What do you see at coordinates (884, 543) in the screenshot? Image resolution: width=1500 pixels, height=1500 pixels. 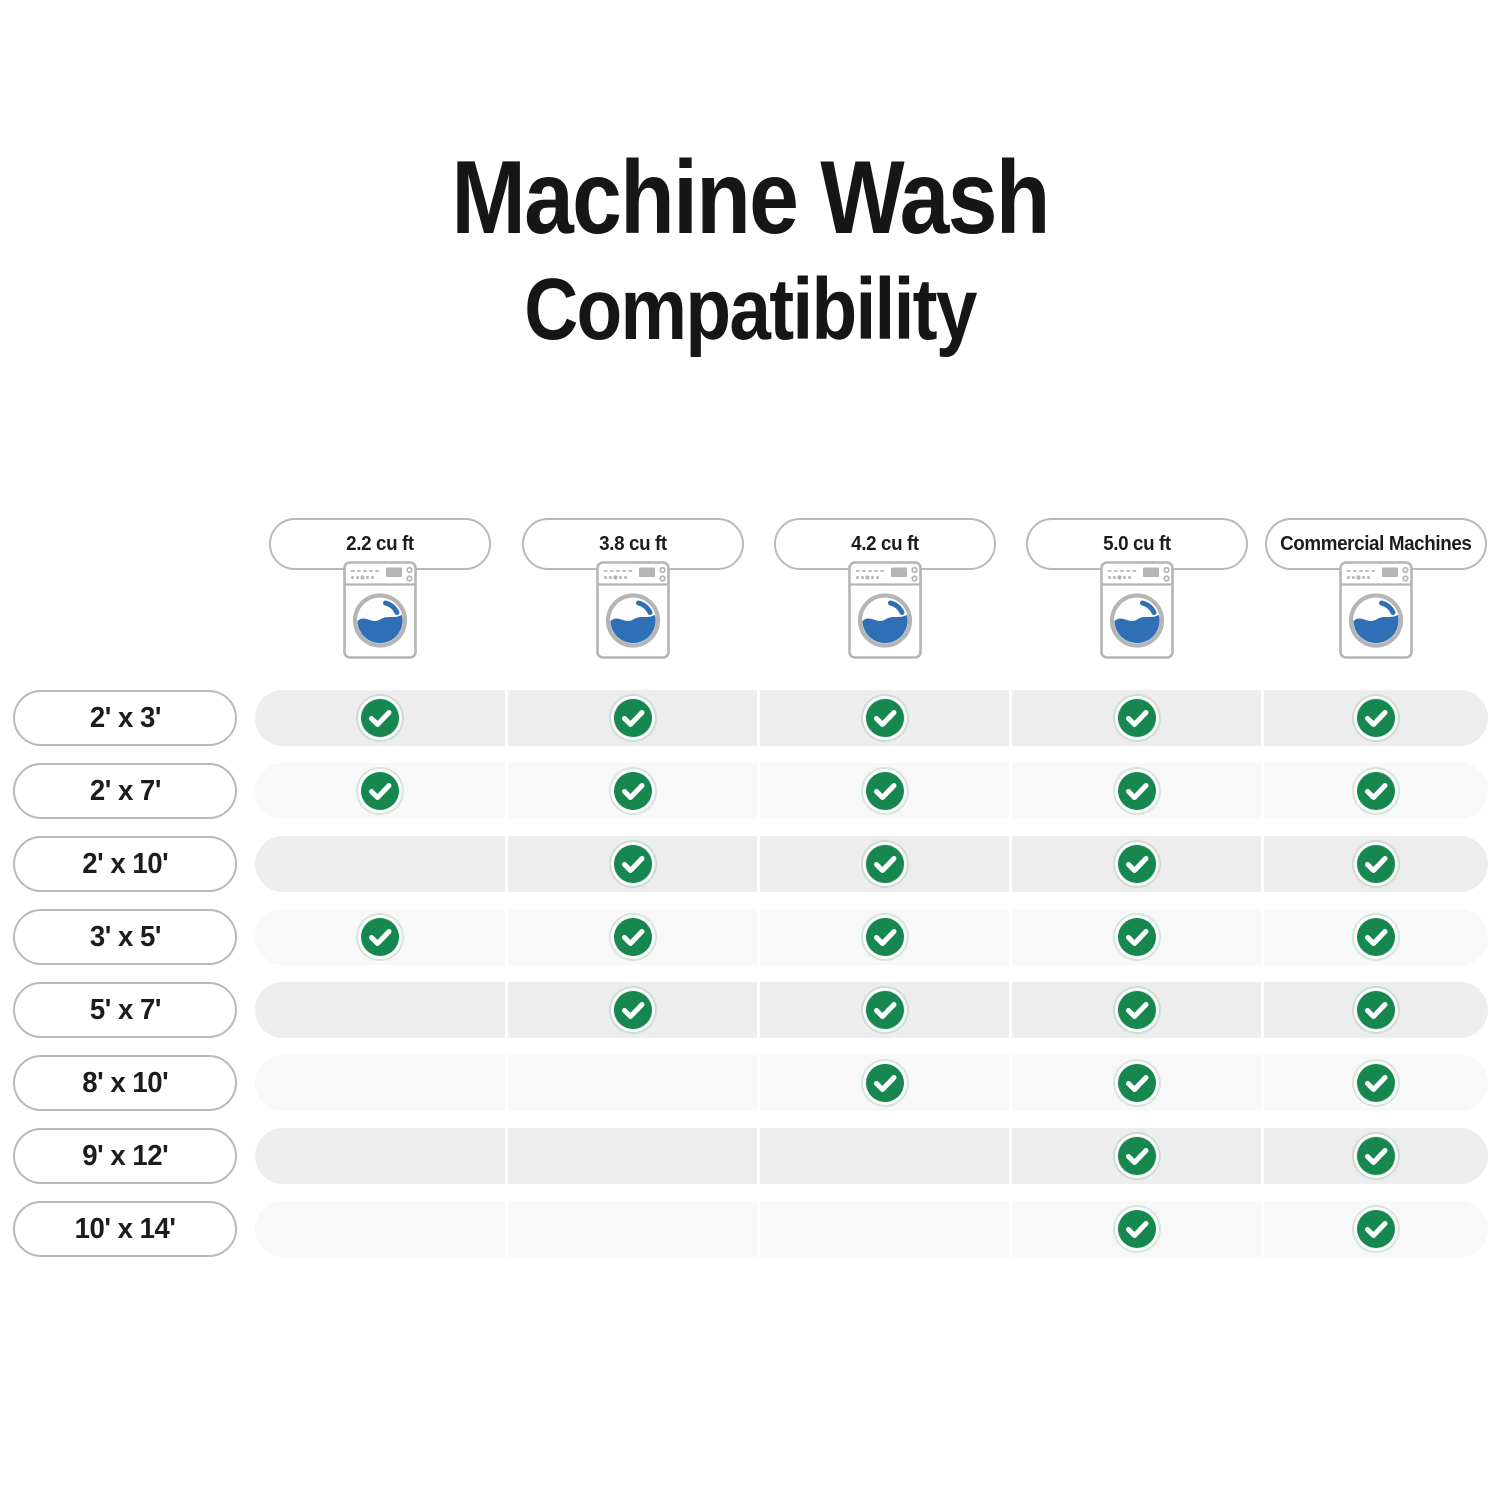 I see `column-header-label: 4.2 cu ft` at bounding box center [884, 543].